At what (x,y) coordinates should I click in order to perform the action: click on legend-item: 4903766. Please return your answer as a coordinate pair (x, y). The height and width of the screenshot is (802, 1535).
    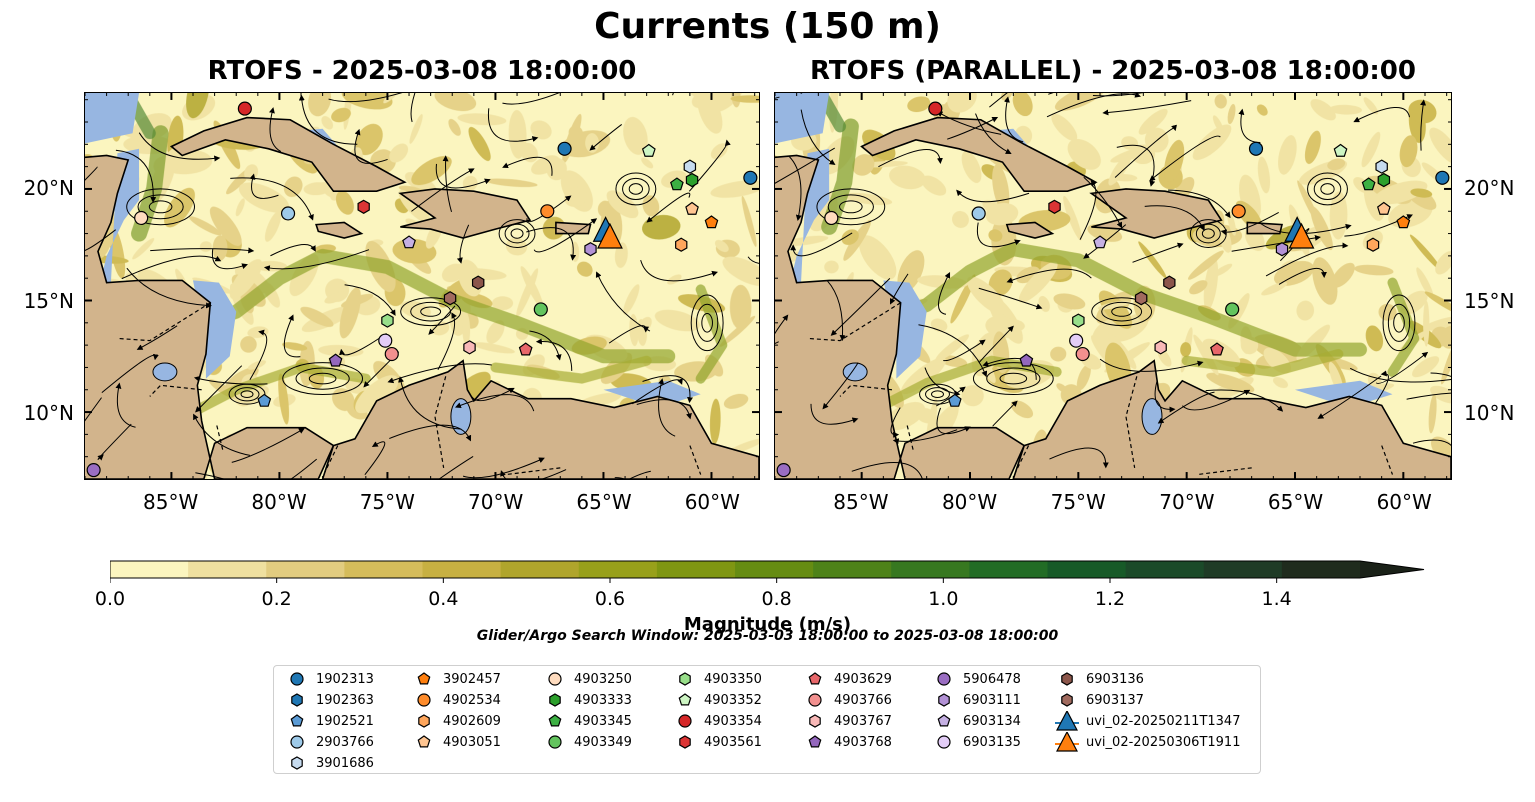
    Looking at the image, I should click on (847, 700).